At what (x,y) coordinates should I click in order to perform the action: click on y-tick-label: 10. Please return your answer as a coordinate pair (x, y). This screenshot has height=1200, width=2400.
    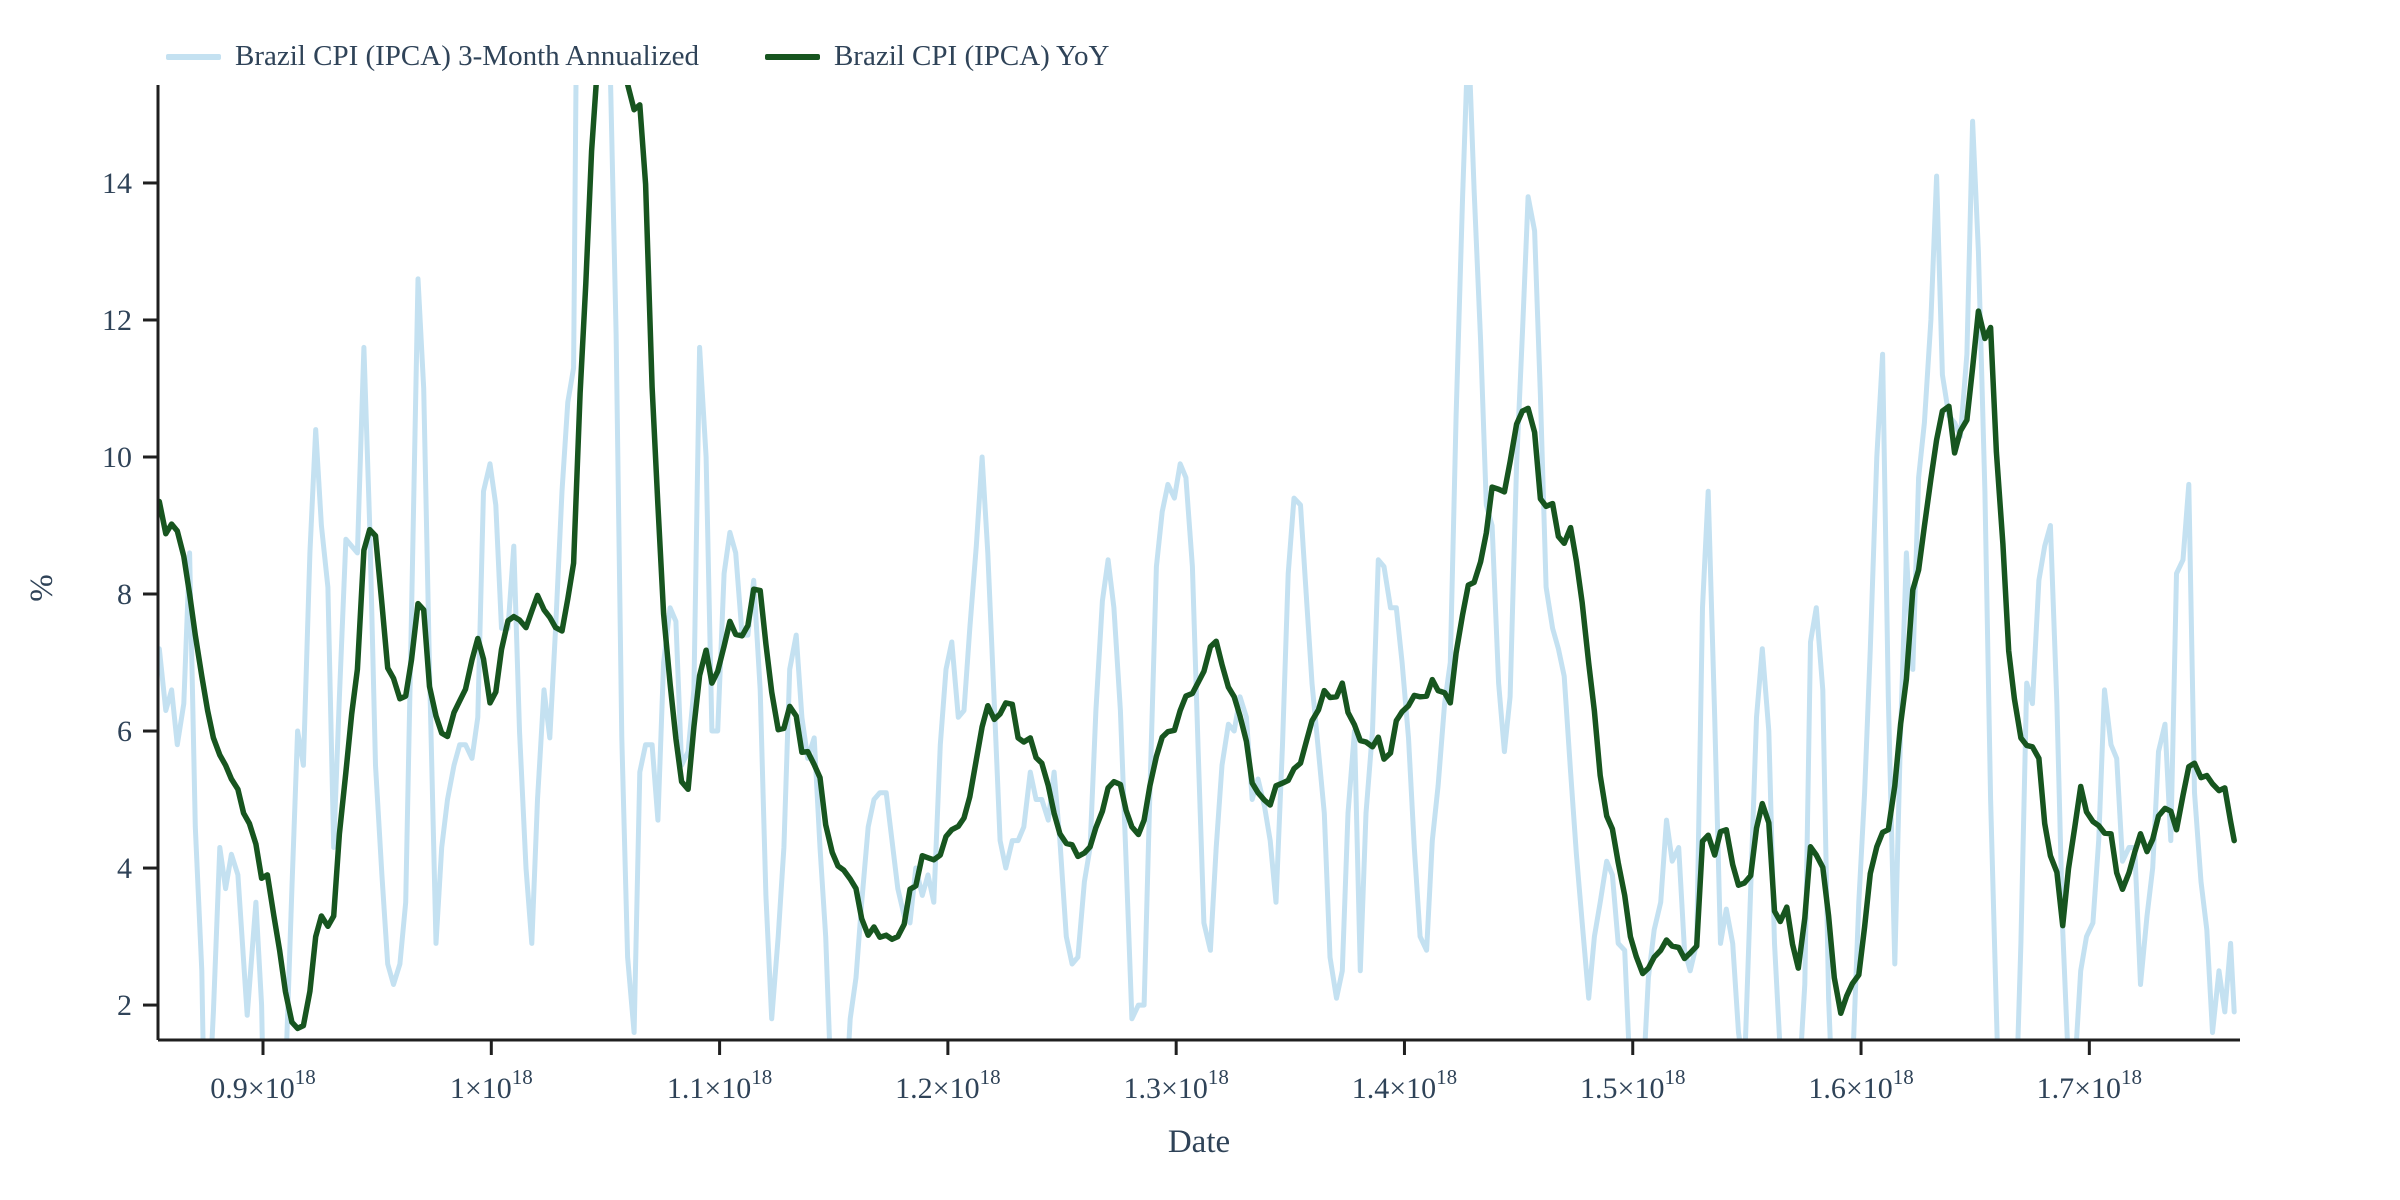
    Looking at the image, I should click on (117, 457).